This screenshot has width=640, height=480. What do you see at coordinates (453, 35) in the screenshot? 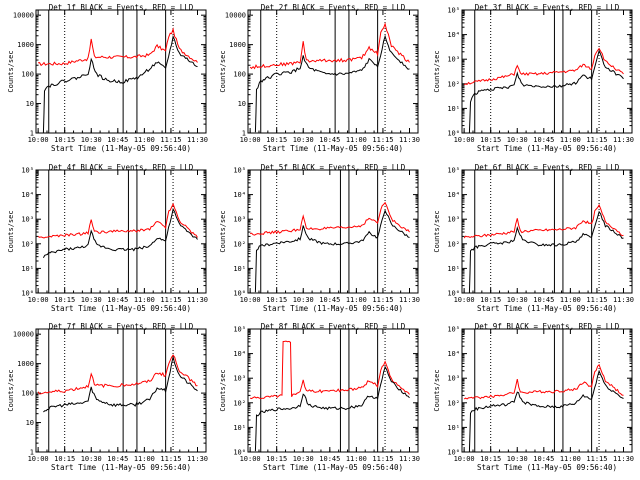
I see `chart-3-ytick-label: 10⁴` at bounding box center [453, 35].